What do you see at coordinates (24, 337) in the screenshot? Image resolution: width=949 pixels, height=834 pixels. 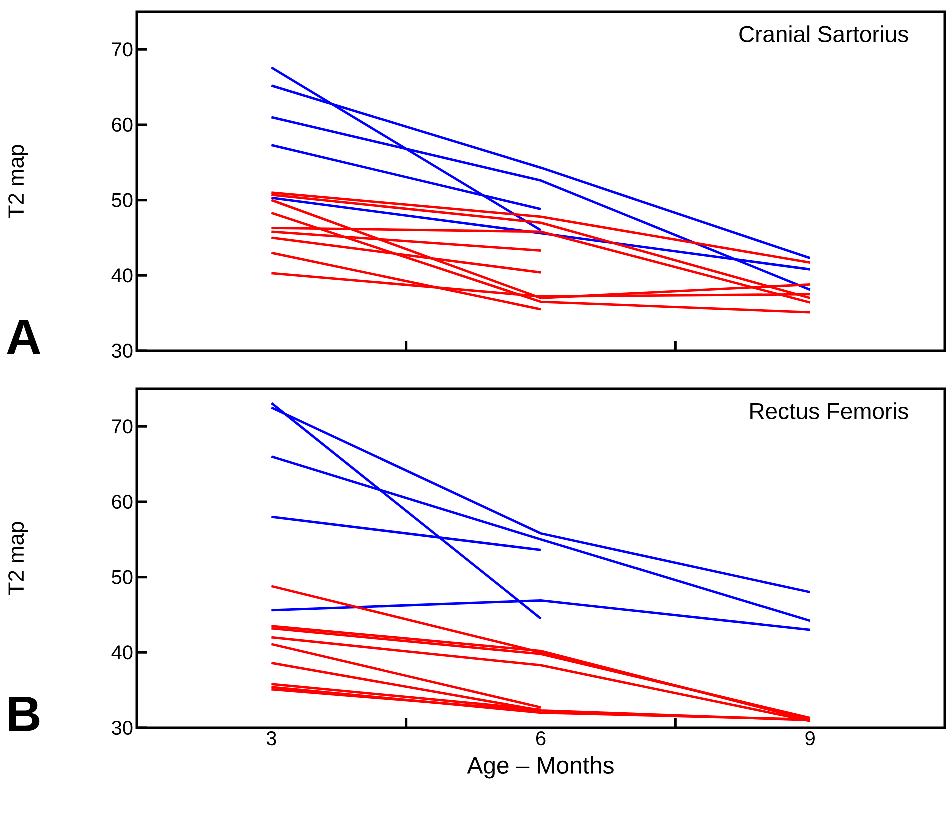 I see `text: A` at bounding box center [24, 337].